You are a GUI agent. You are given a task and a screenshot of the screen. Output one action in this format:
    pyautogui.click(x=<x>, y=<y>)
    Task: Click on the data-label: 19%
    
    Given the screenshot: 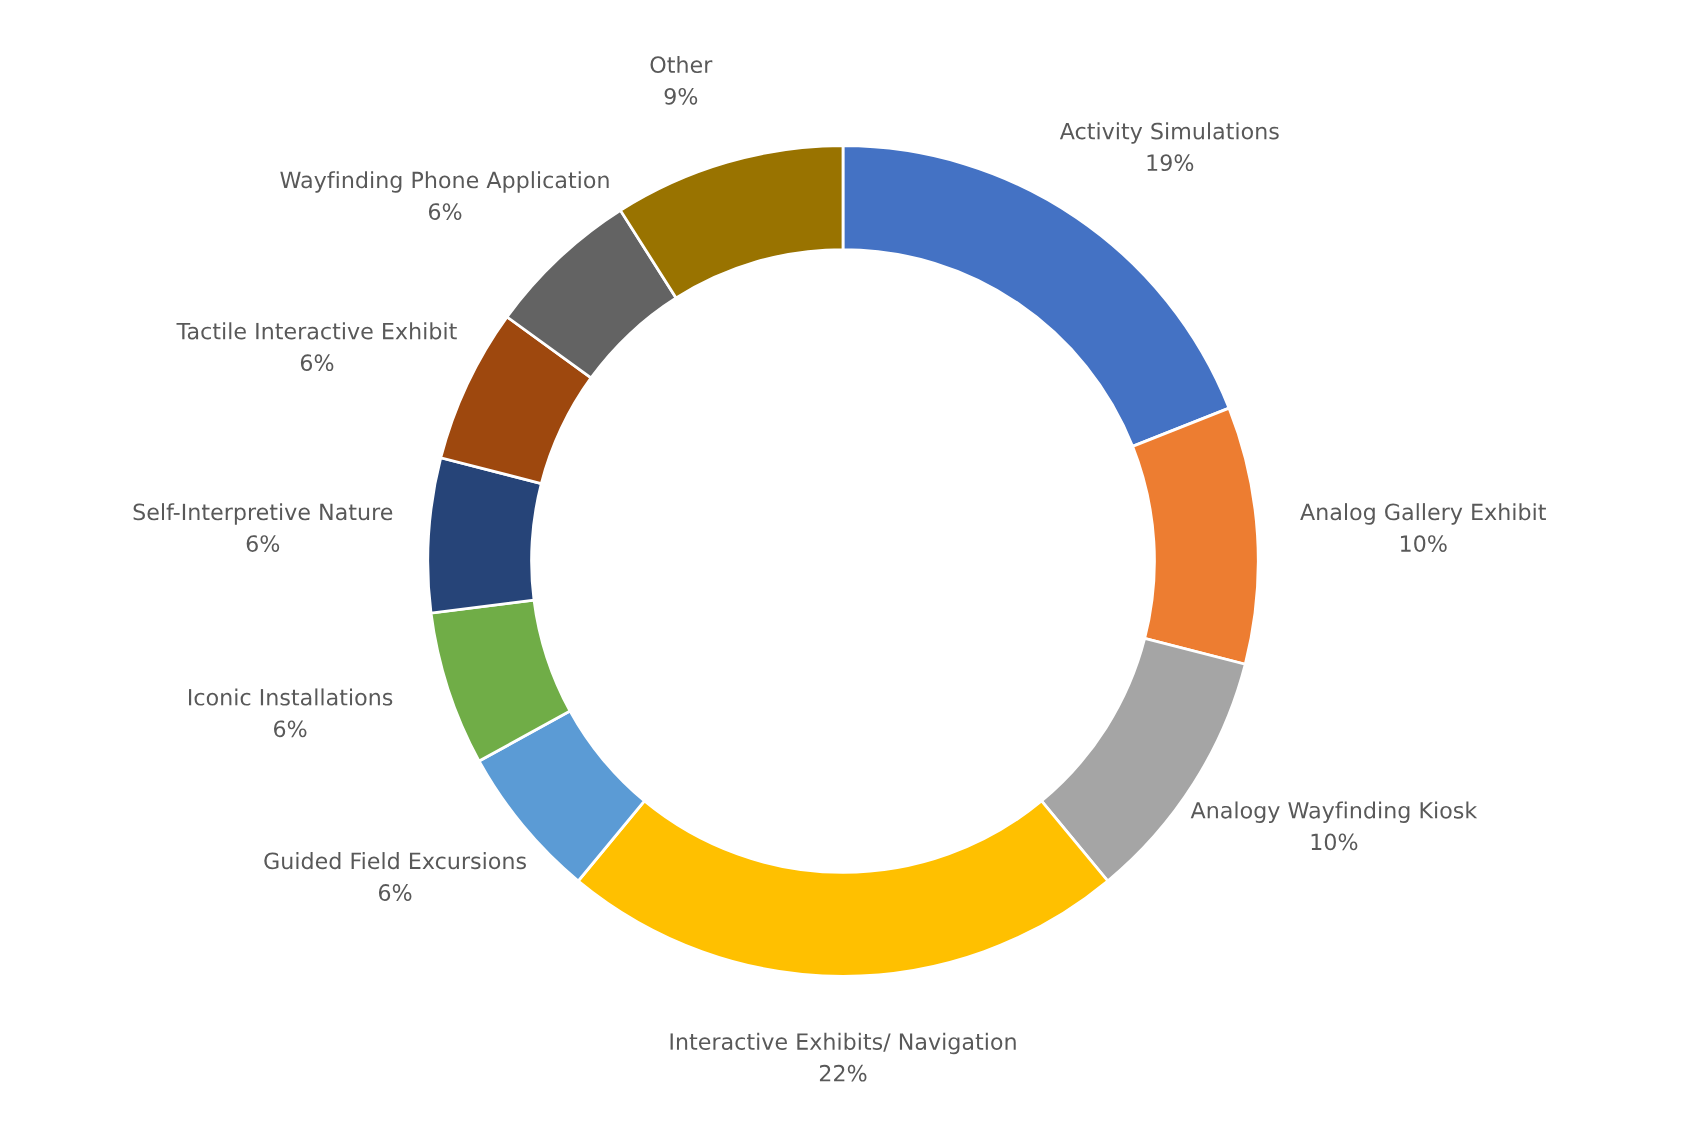 What is the action you would take?
    pyautogui.click(x=1170, y=163)
    